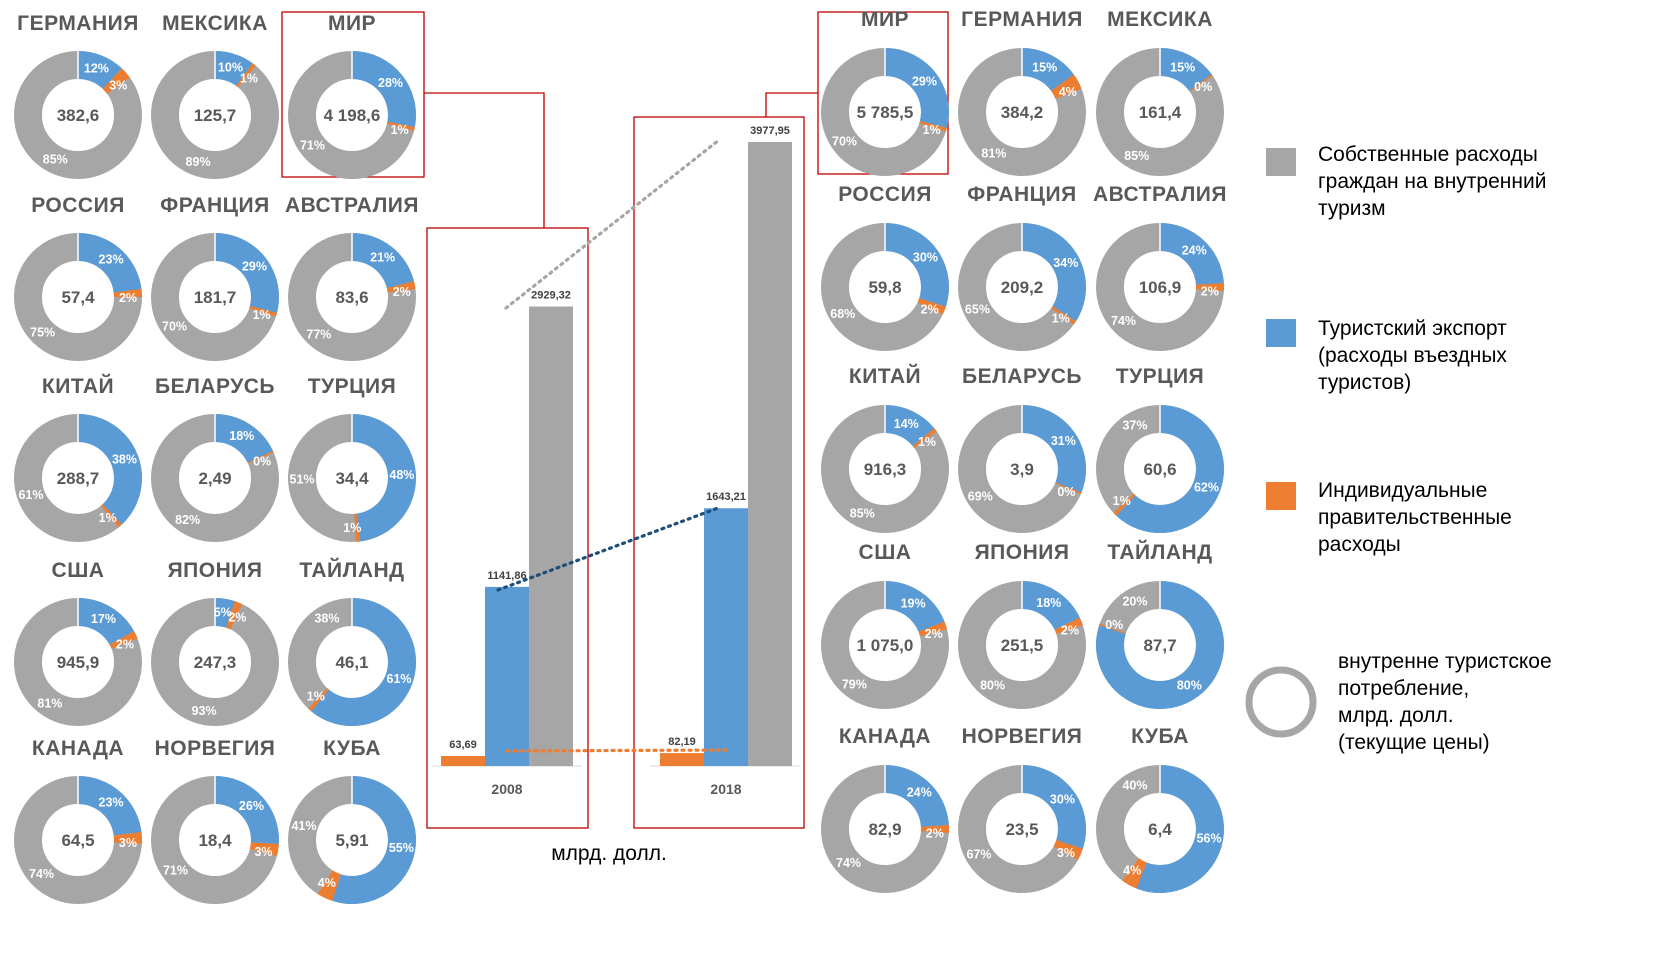  Describe the element at coordinates (1065, 263) in the screenshot. I see `export-percent: 34%` at that location.